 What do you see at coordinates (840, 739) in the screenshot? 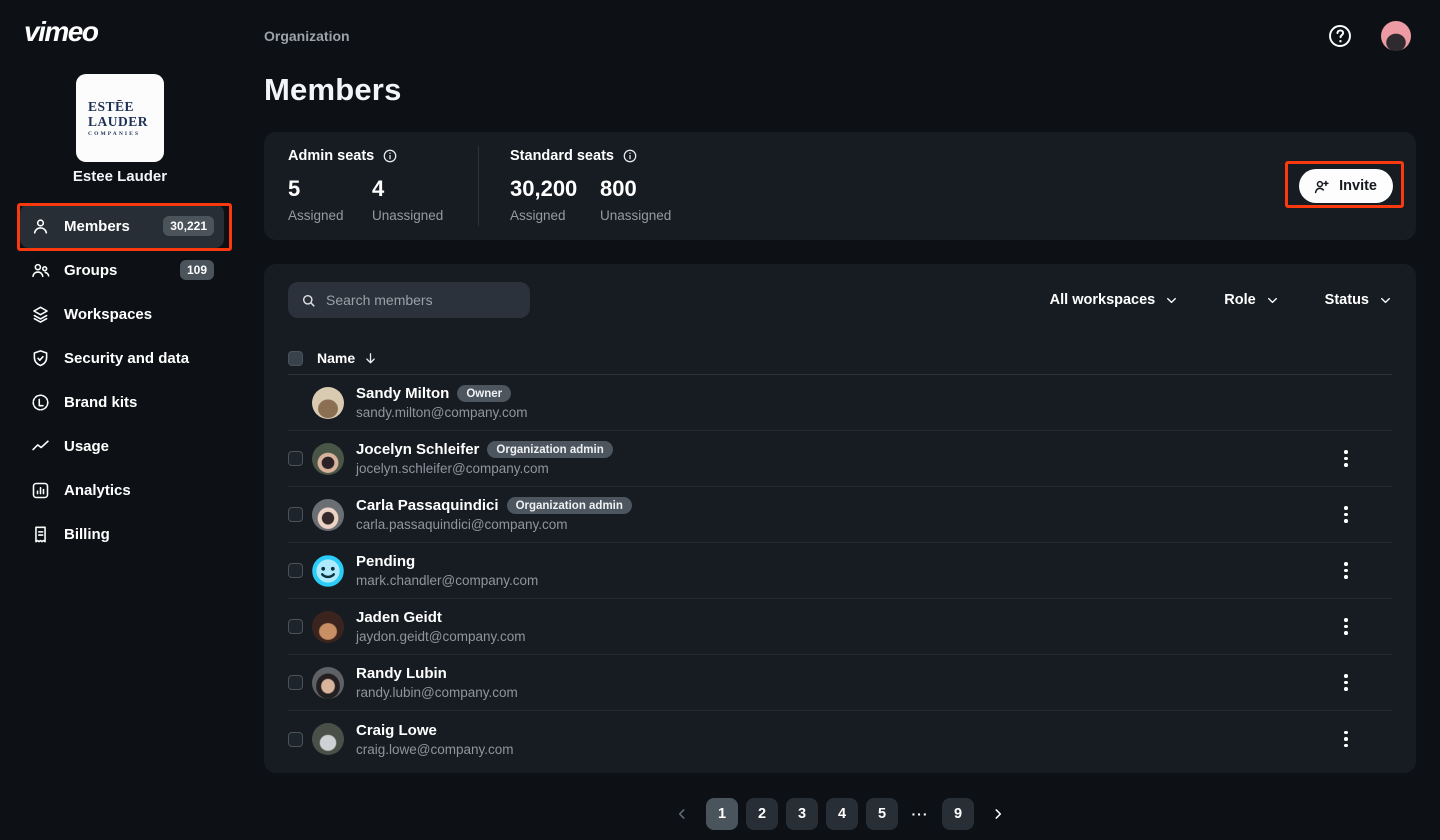
I see `table-row: Craig Lowe craig.lowe@company.com` at bounding box center [840, 739].